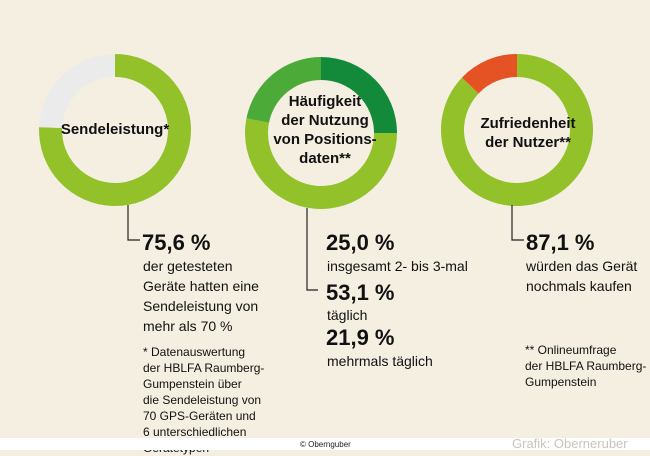  I want to click on connector-lines, so click(325, 248).